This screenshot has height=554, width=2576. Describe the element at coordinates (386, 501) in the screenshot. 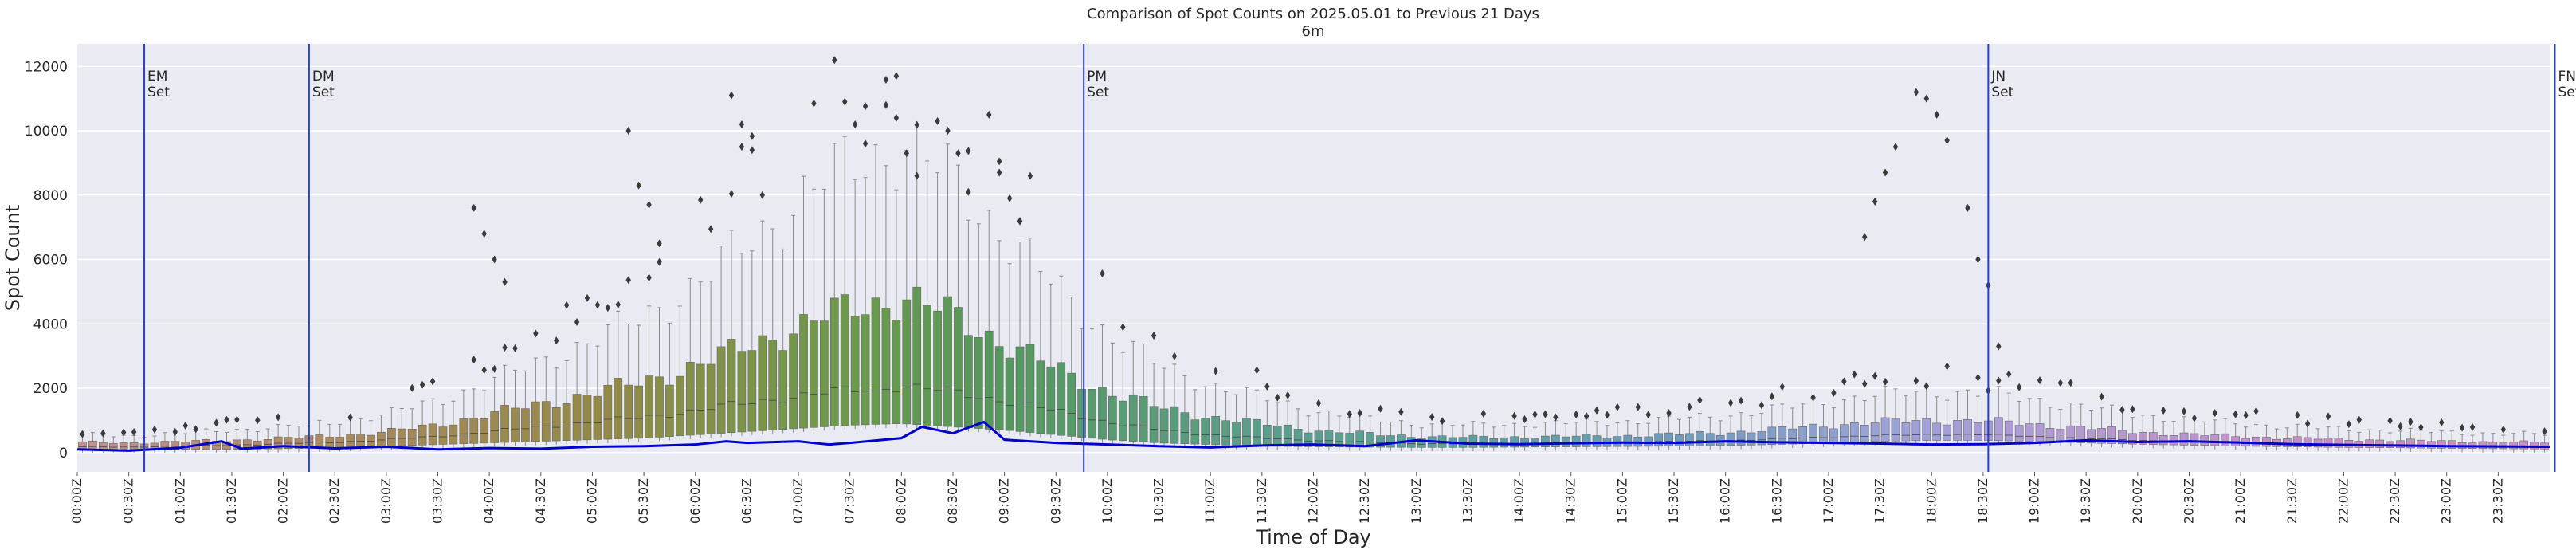

I see `x-tick-label: 03:00Z` at that location.